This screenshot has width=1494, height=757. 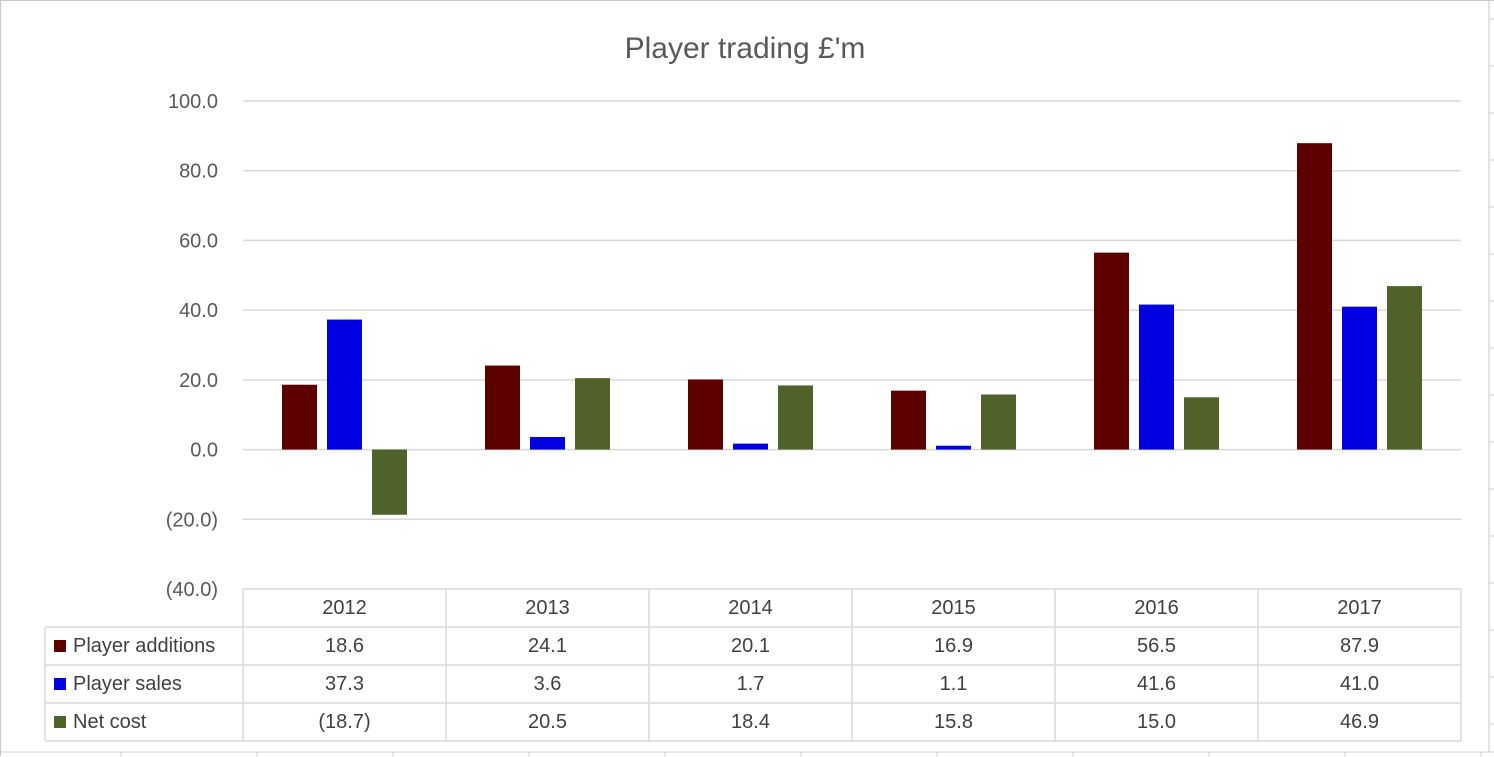 I want to click on y-tick-label: 40.0, so click(x=198, y=311).